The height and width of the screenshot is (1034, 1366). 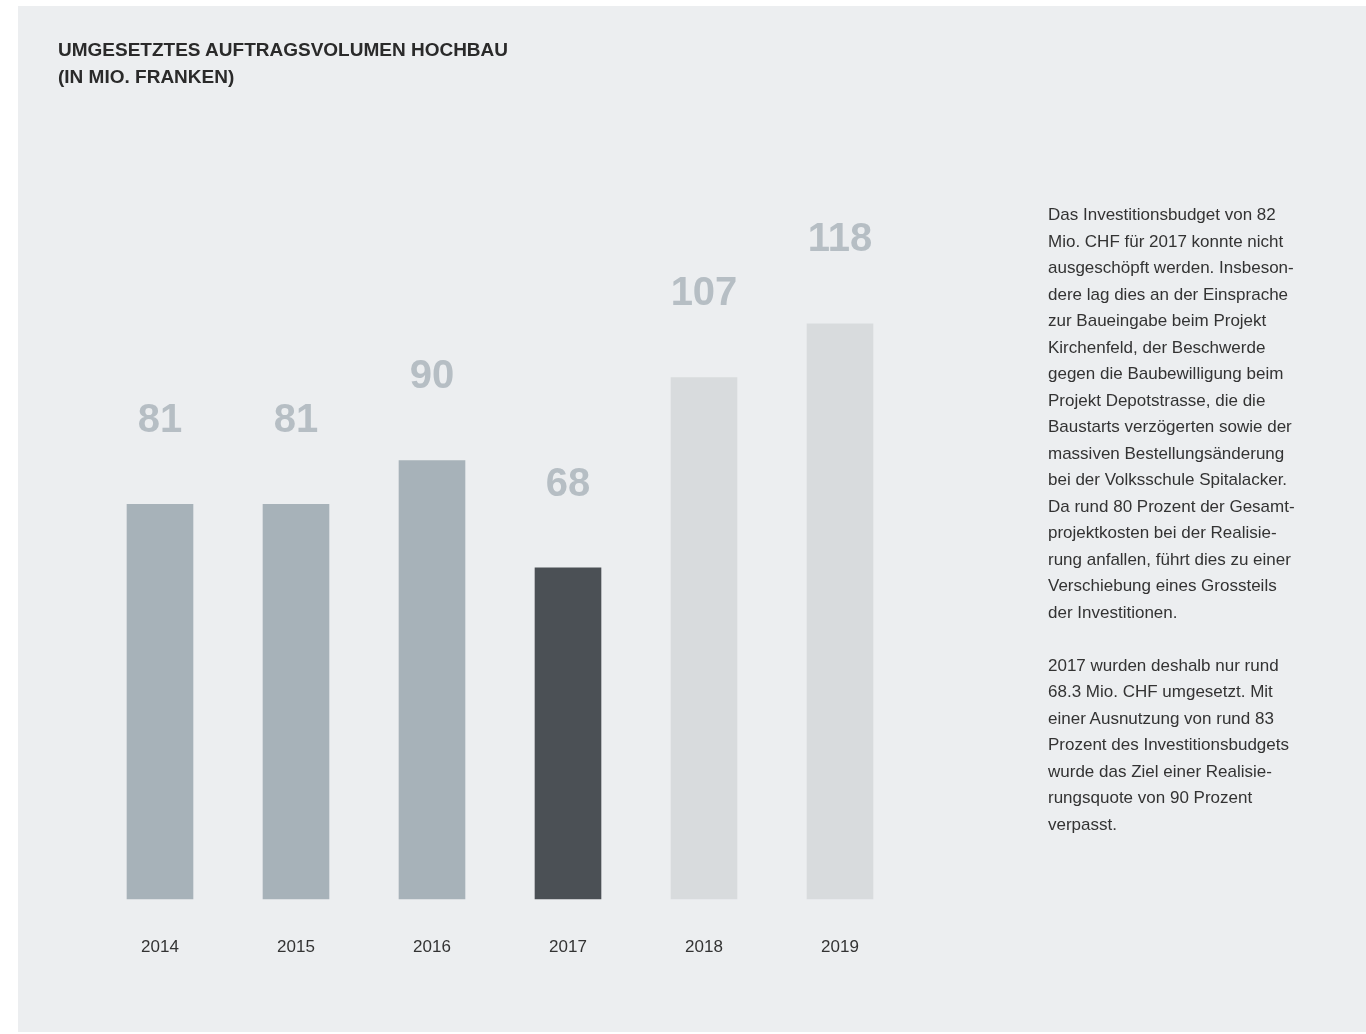 What do you see at coordinates (568, 947) in the screenshot?
I see `x-tick-label: 2017` at bounding box center [568, 947].